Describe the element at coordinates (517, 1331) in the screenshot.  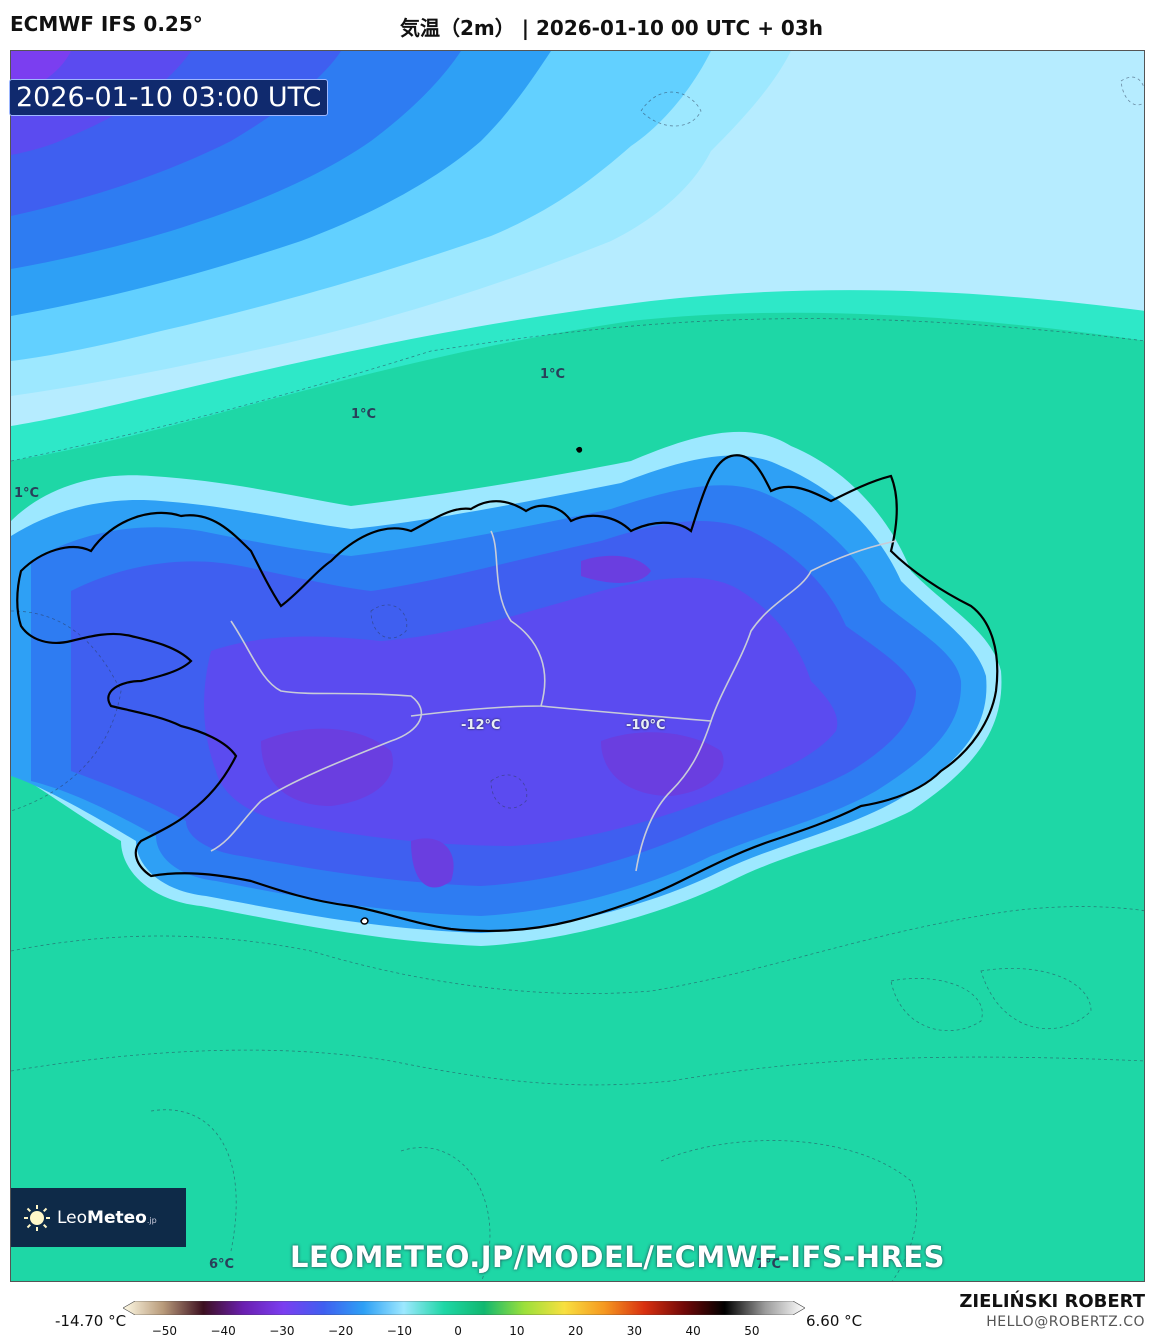
I see `colorbar-tick: 10` at that location.